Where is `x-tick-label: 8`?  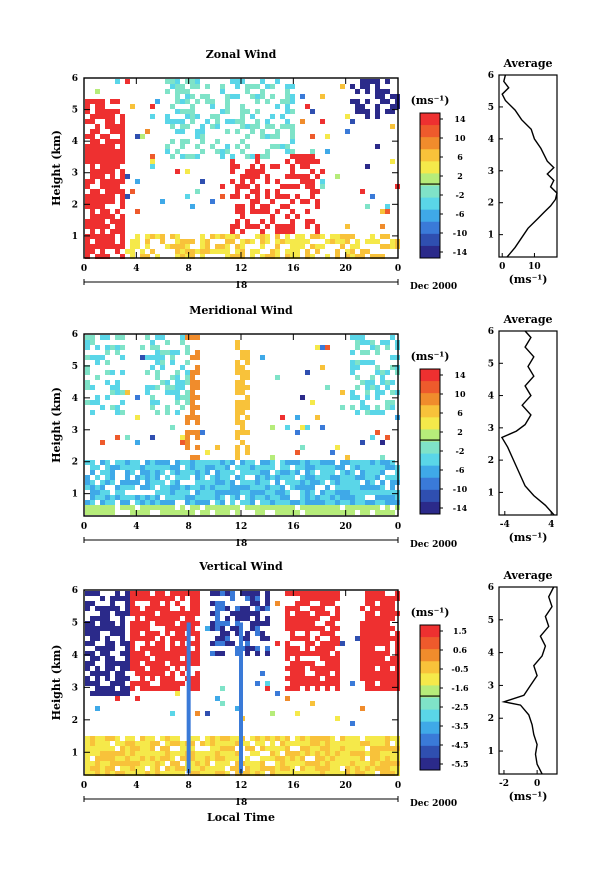
x-tick-label: 8 is located at coordinates (189, 269).